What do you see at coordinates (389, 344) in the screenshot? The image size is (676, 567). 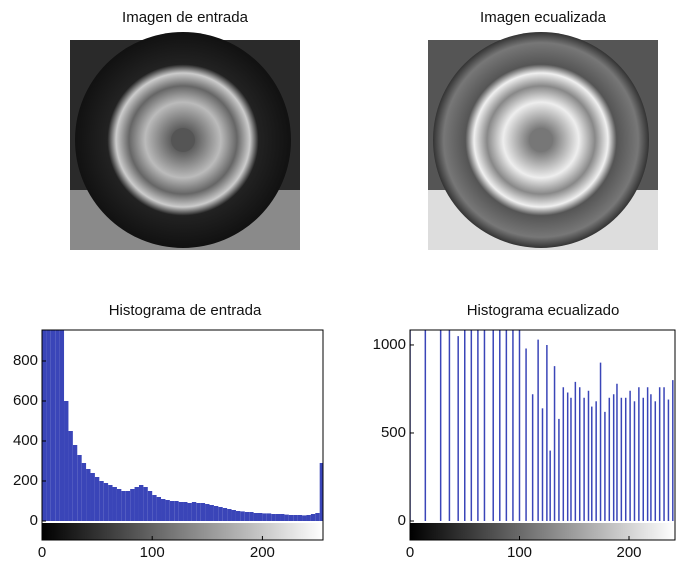 I see `y-tick-label: 1000` at bounding box center [389, 344].